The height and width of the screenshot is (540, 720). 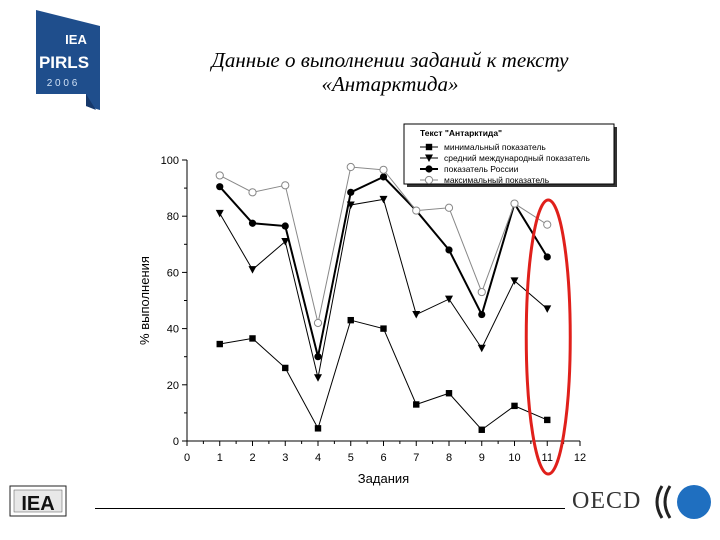 What do you see at coordinates (170, 161) in the screenshot?
I see `y-tick-label: 100` at bounding box center [170, 161].